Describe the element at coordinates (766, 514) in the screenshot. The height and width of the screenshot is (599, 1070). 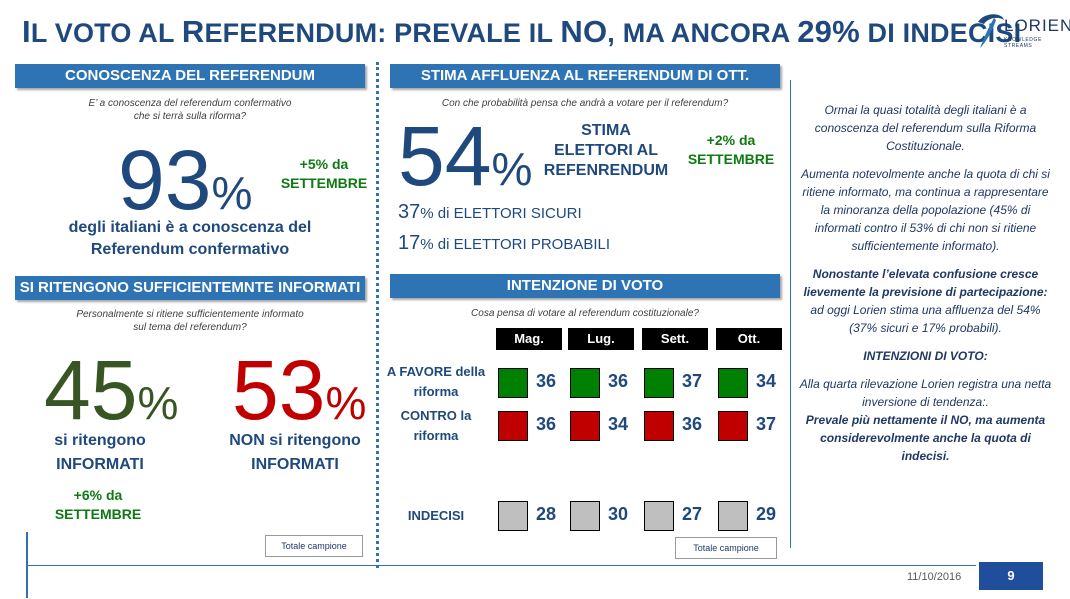
I see `value-label: 29` at that location.